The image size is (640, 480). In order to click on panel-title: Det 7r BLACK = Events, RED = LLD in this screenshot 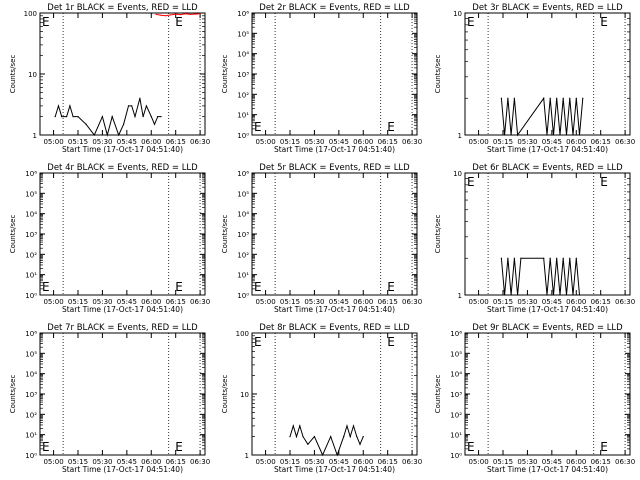, I will do `click(122, 328)`.